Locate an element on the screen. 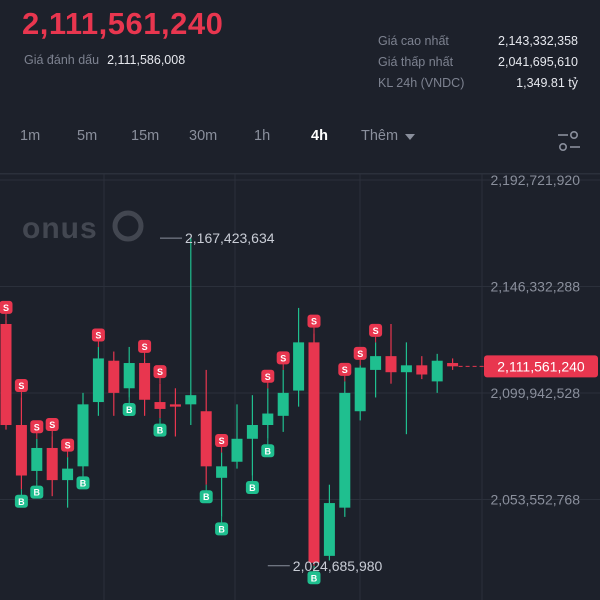 Image resolution: width=600 pixels, height=600 pixels. mark-price-label: Giá đánh dấu is located at coordinates (62, 60).